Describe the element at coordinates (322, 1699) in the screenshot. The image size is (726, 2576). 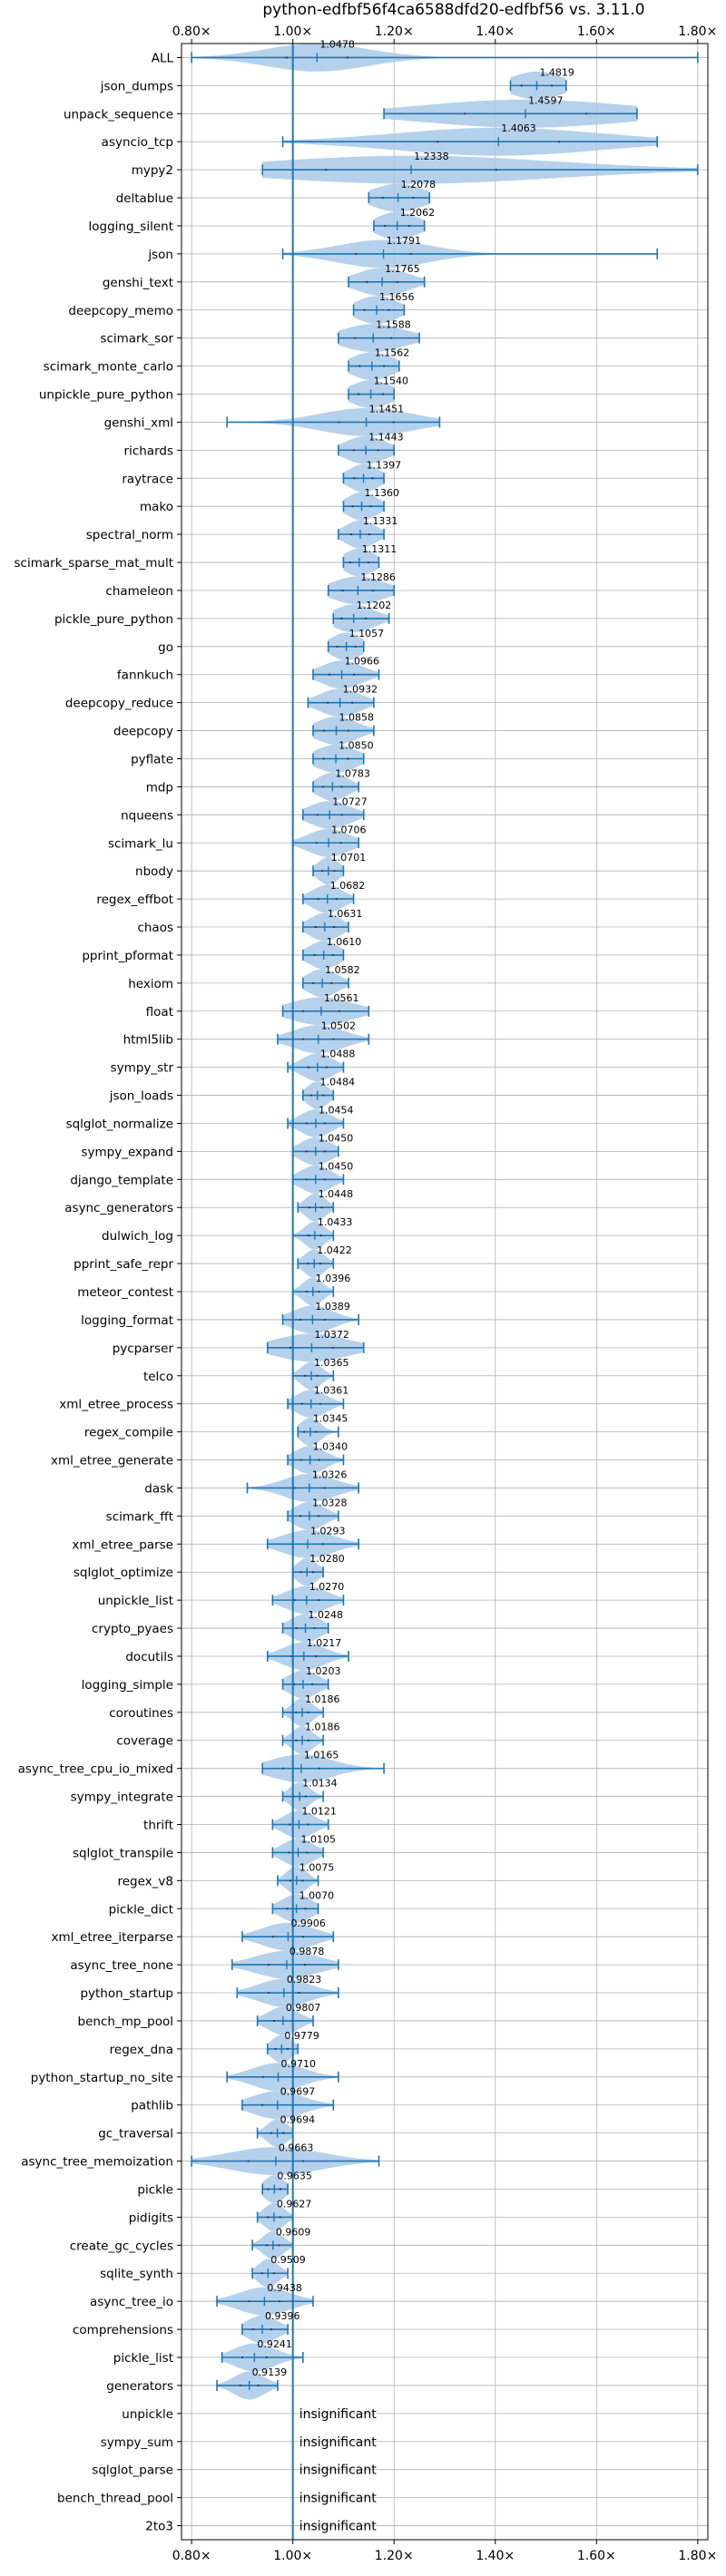
I see `value-label: 1.0186` at that location.